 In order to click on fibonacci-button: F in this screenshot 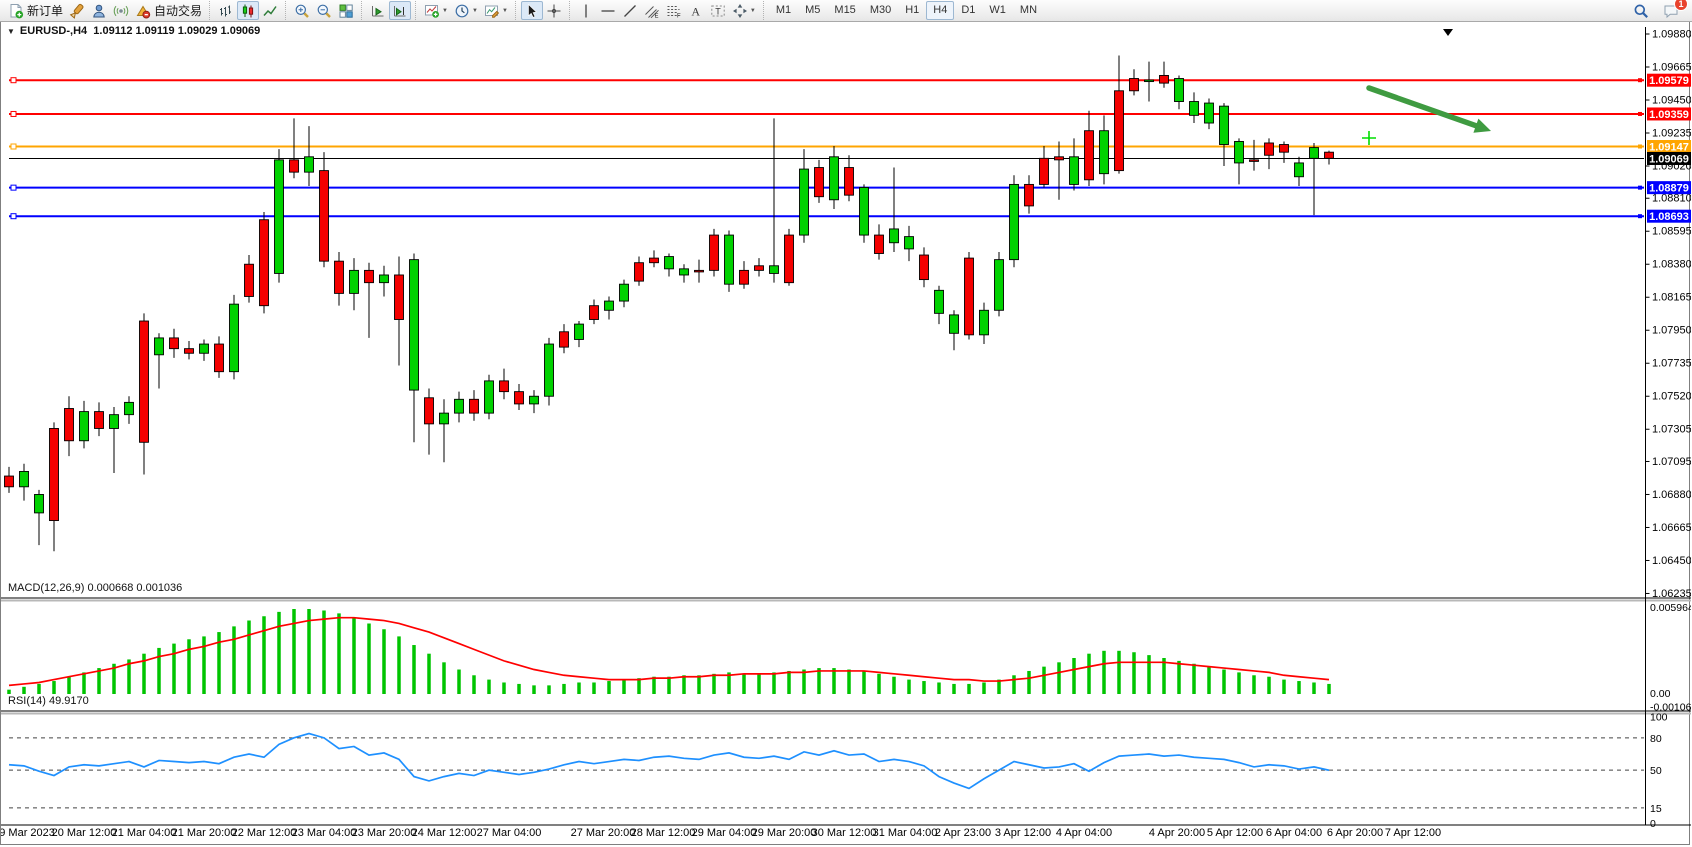, I will do `click(674, 10)`.